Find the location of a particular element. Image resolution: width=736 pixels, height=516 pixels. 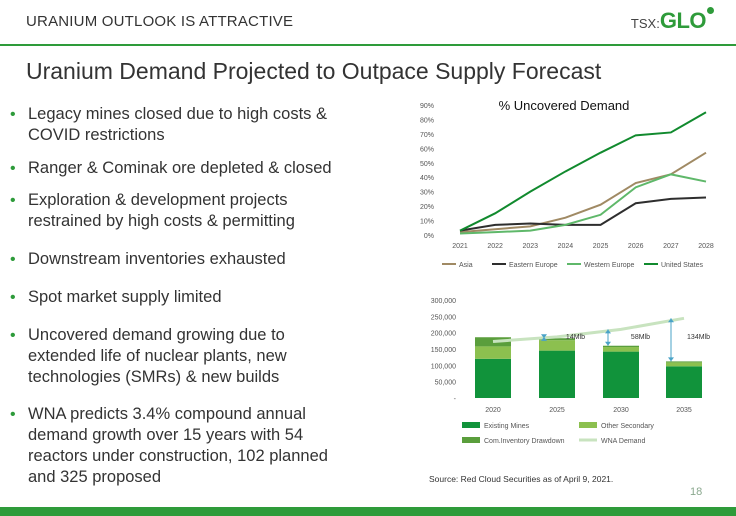

bullet-text: Spot market supply limited is located at coordinates (125, 297).